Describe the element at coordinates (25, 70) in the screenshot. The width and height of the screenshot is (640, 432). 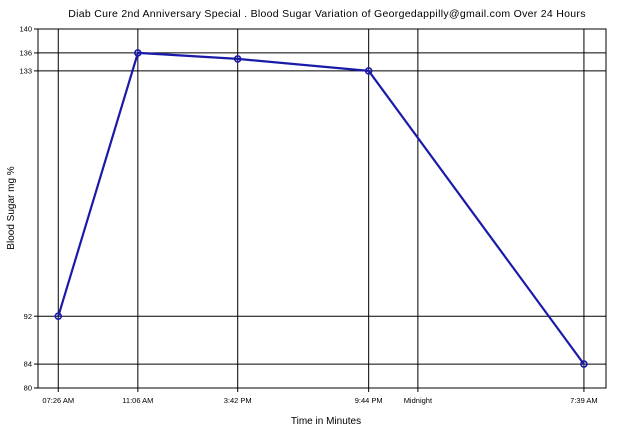
I see `y-tick-label: 133` at that location.